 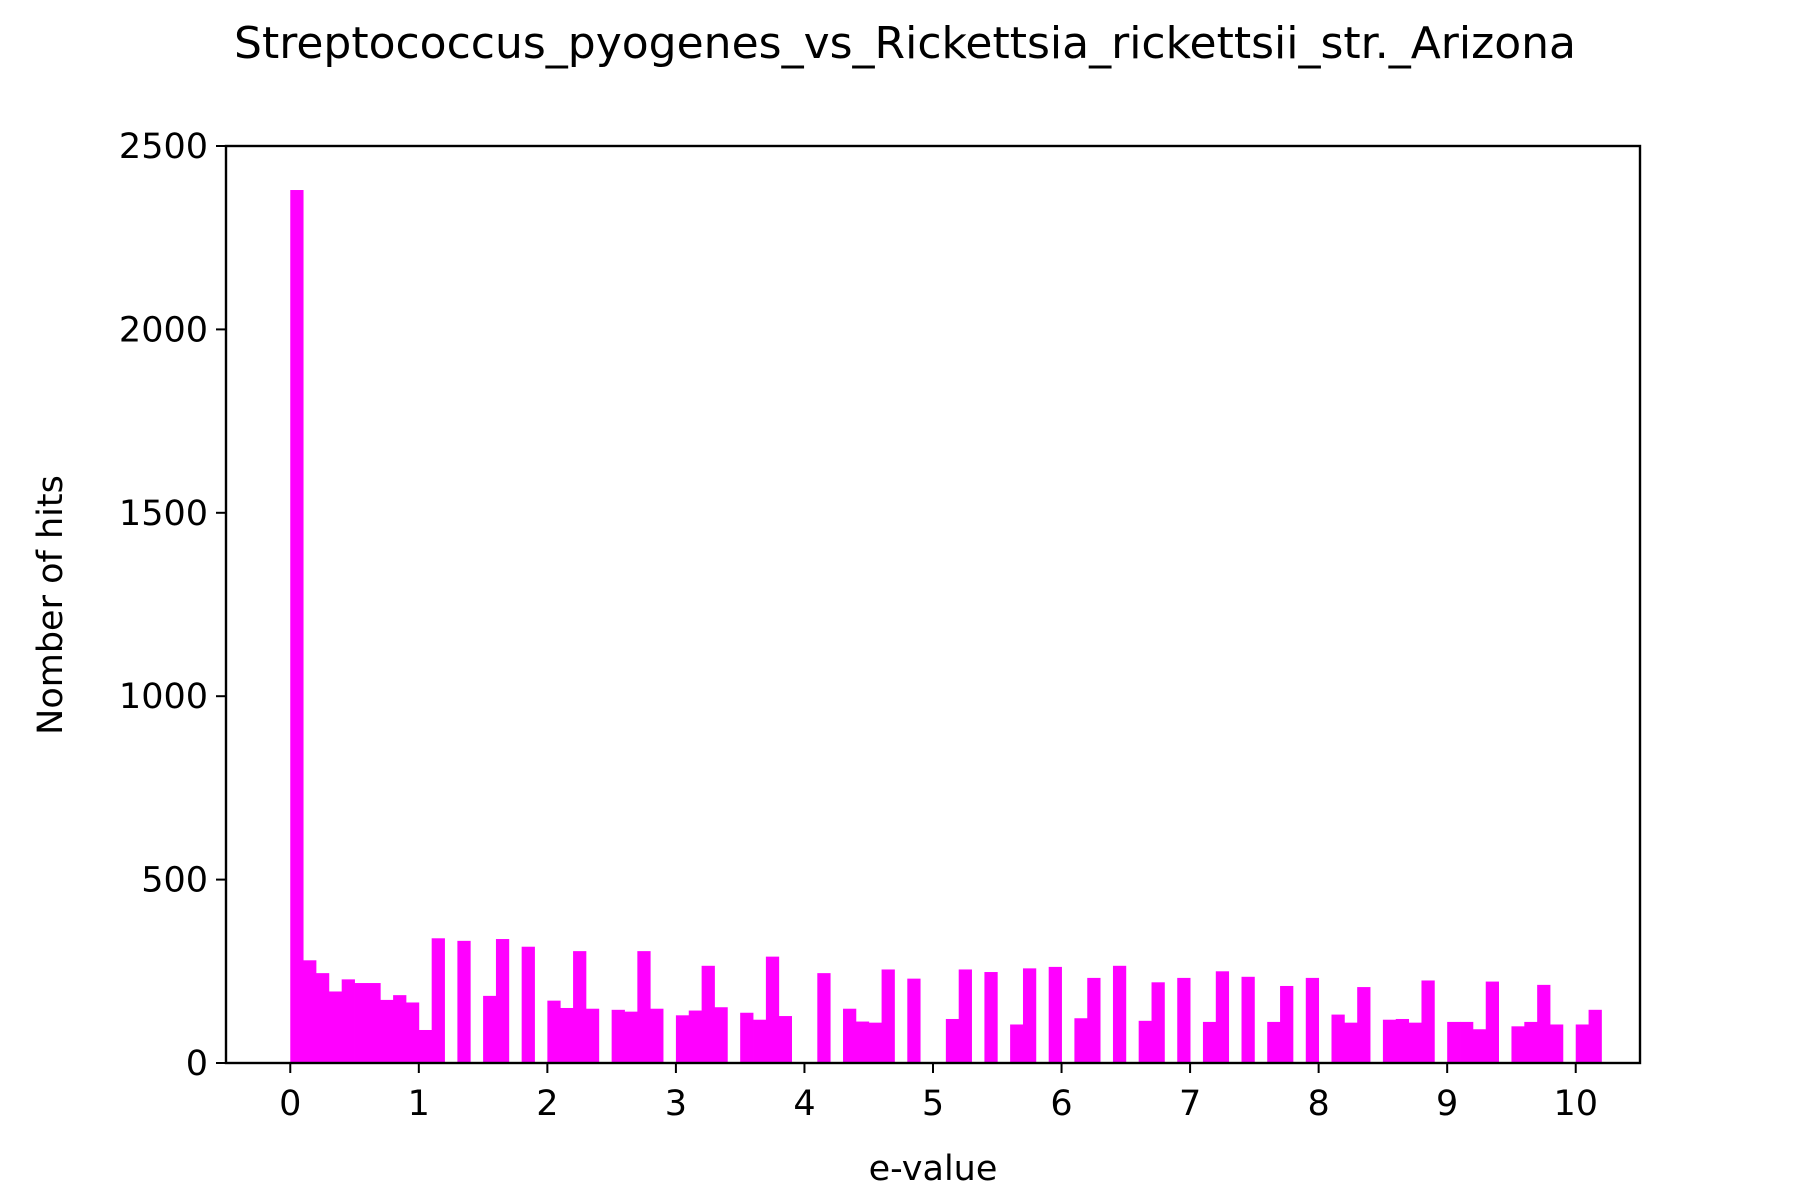 What do you see at coordinates (804, 1104) in the screenshot?
I see `x-tick-label: 4` at bounding box center [804, 1104].